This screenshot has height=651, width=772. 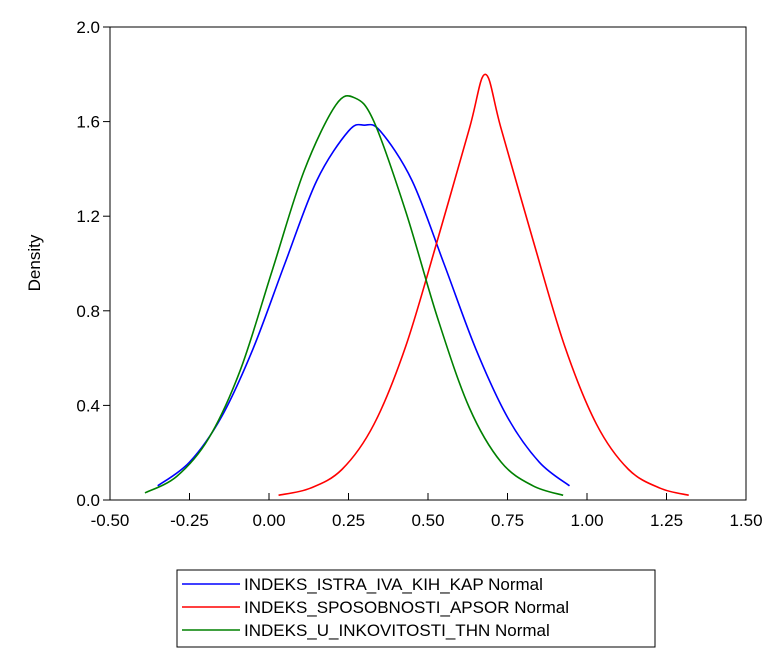 I want to click on x-tick-label: 0.25, so click(x=348, y=520).